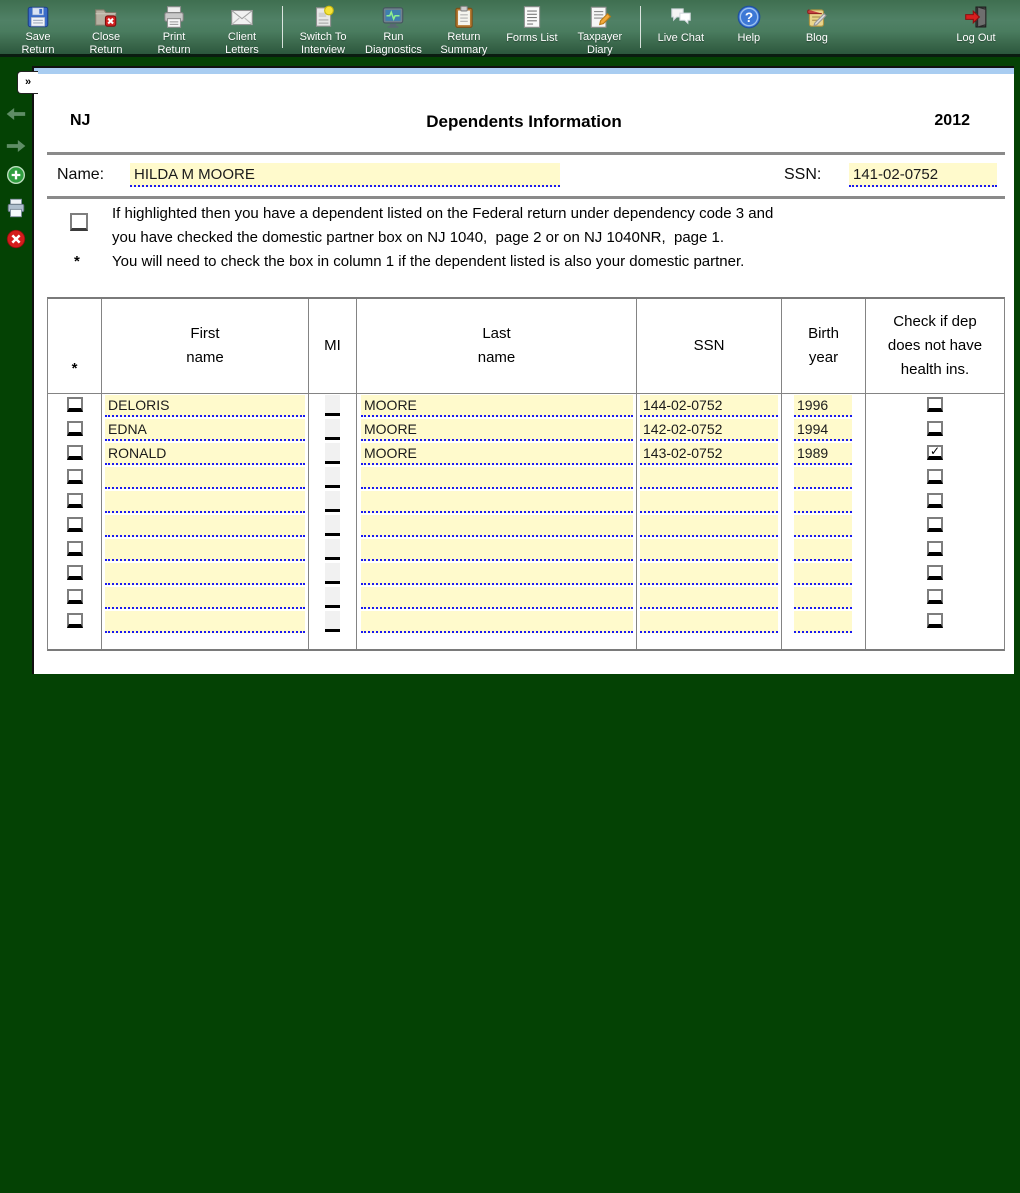  I want to click on ssn-cell, so click(709, 598).